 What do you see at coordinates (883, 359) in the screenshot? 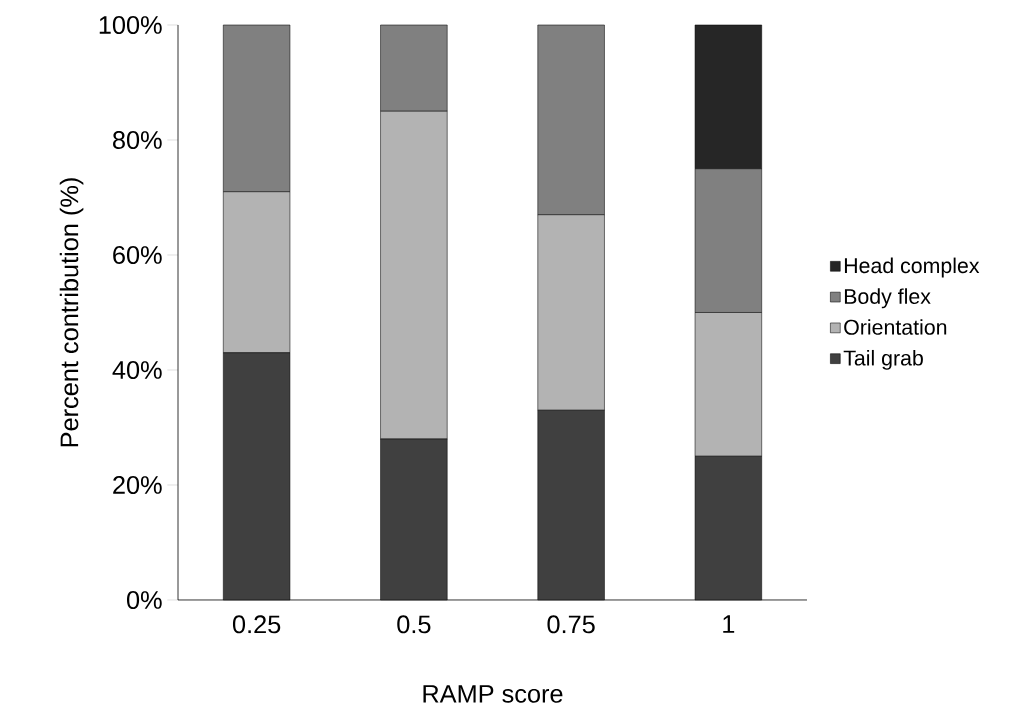
I see `legend-label: Tail grab` at bounding box center [883, 359].